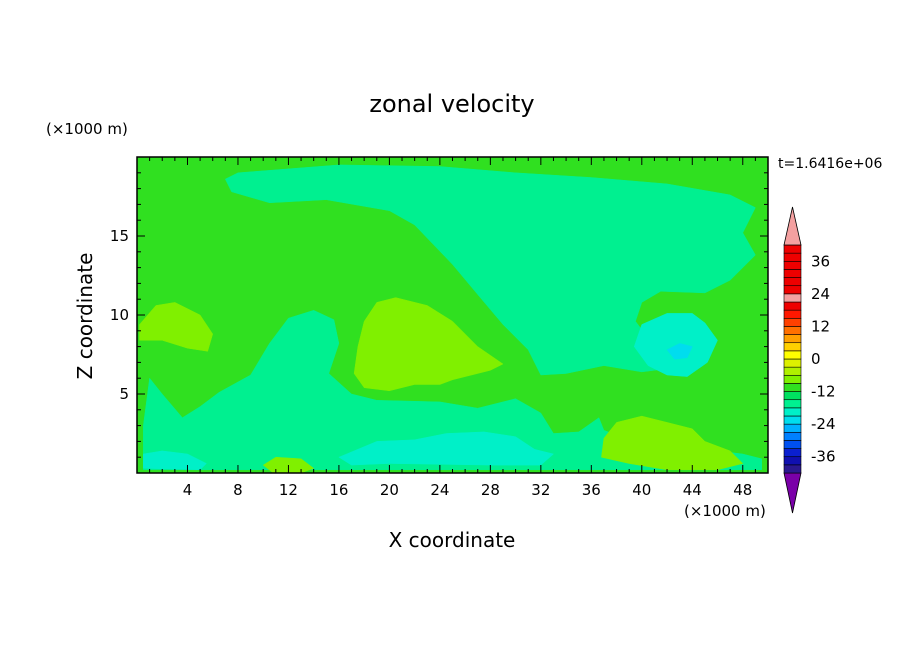 This screenshot has width=904, height=654. Describe the element at coordinates (338, 490) in the screenshot. I see `x-tick-label: 16` at that location.